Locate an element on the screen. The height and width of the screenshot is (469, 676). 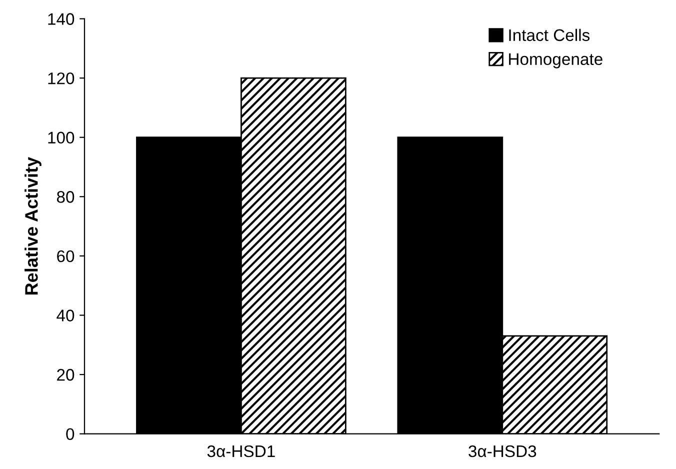
legend-label: Homogenate is located at coordinates (555, 60).